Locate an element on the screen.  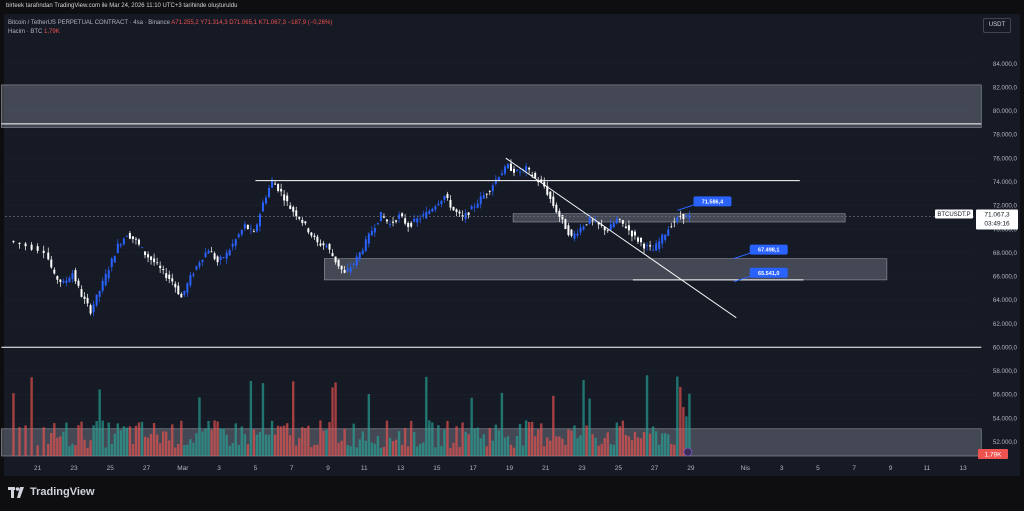
date-tick-label: 9 is located at coordinates (328, 468).